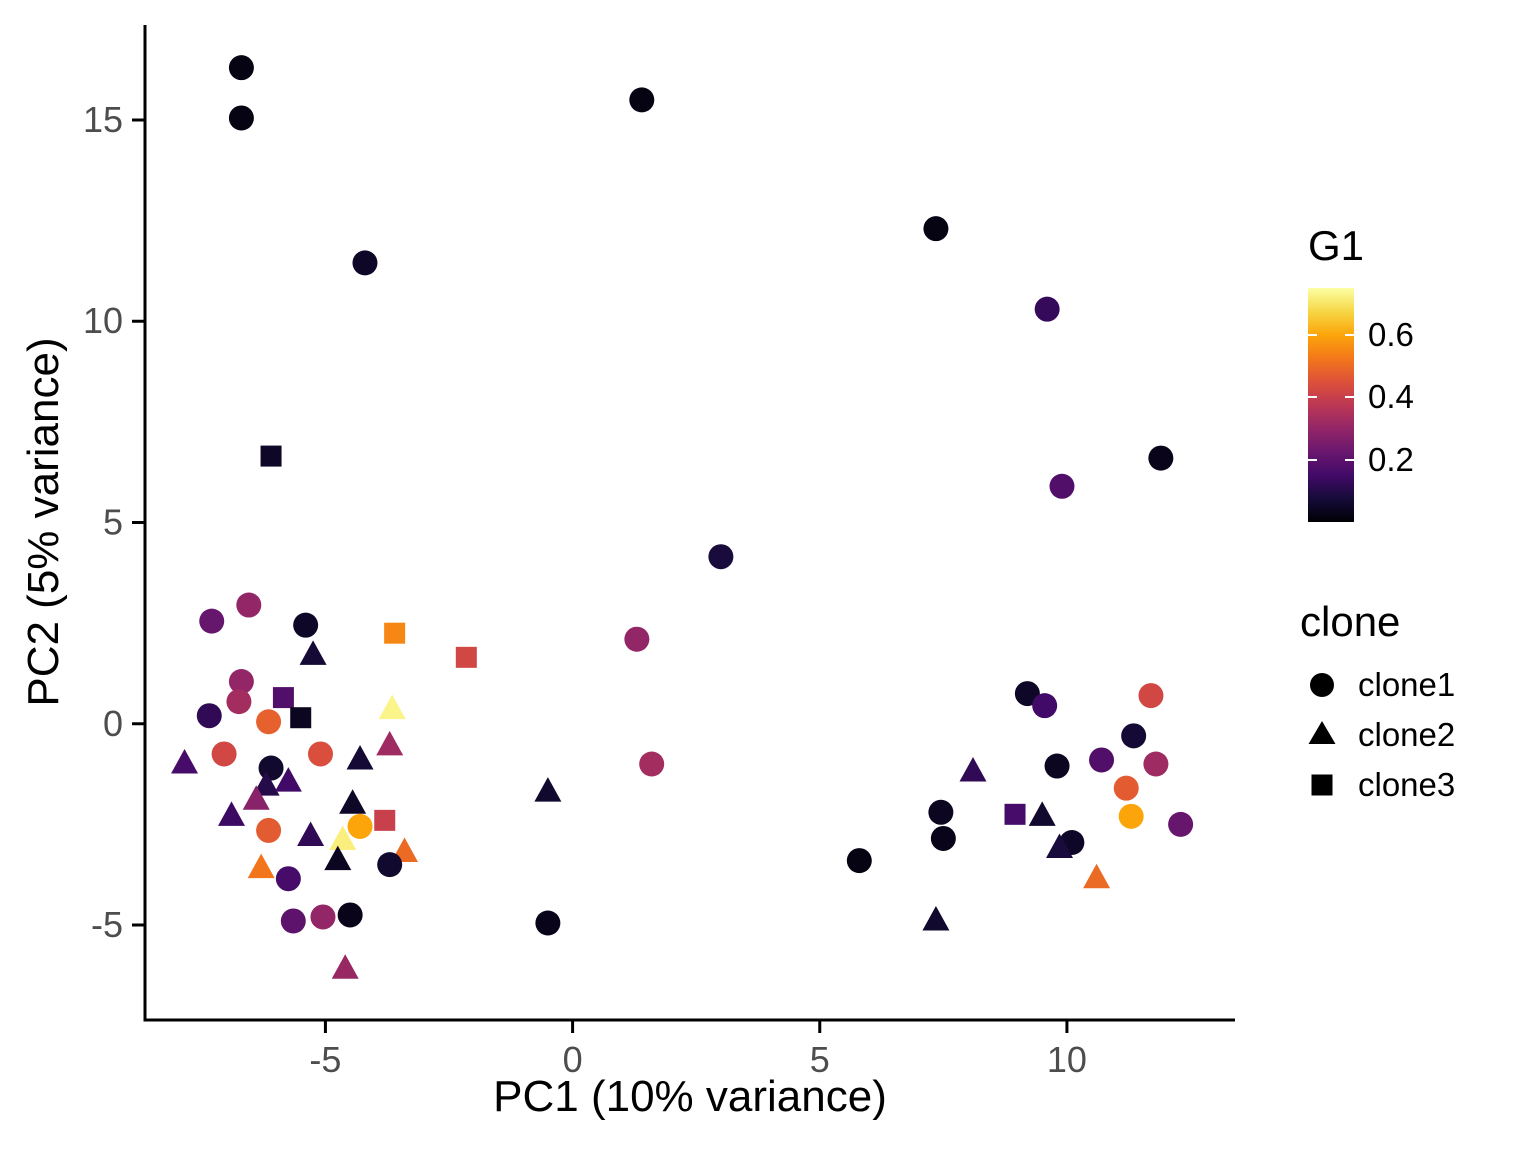  I want to click on y-tick-label: 10, so click(103, 320).